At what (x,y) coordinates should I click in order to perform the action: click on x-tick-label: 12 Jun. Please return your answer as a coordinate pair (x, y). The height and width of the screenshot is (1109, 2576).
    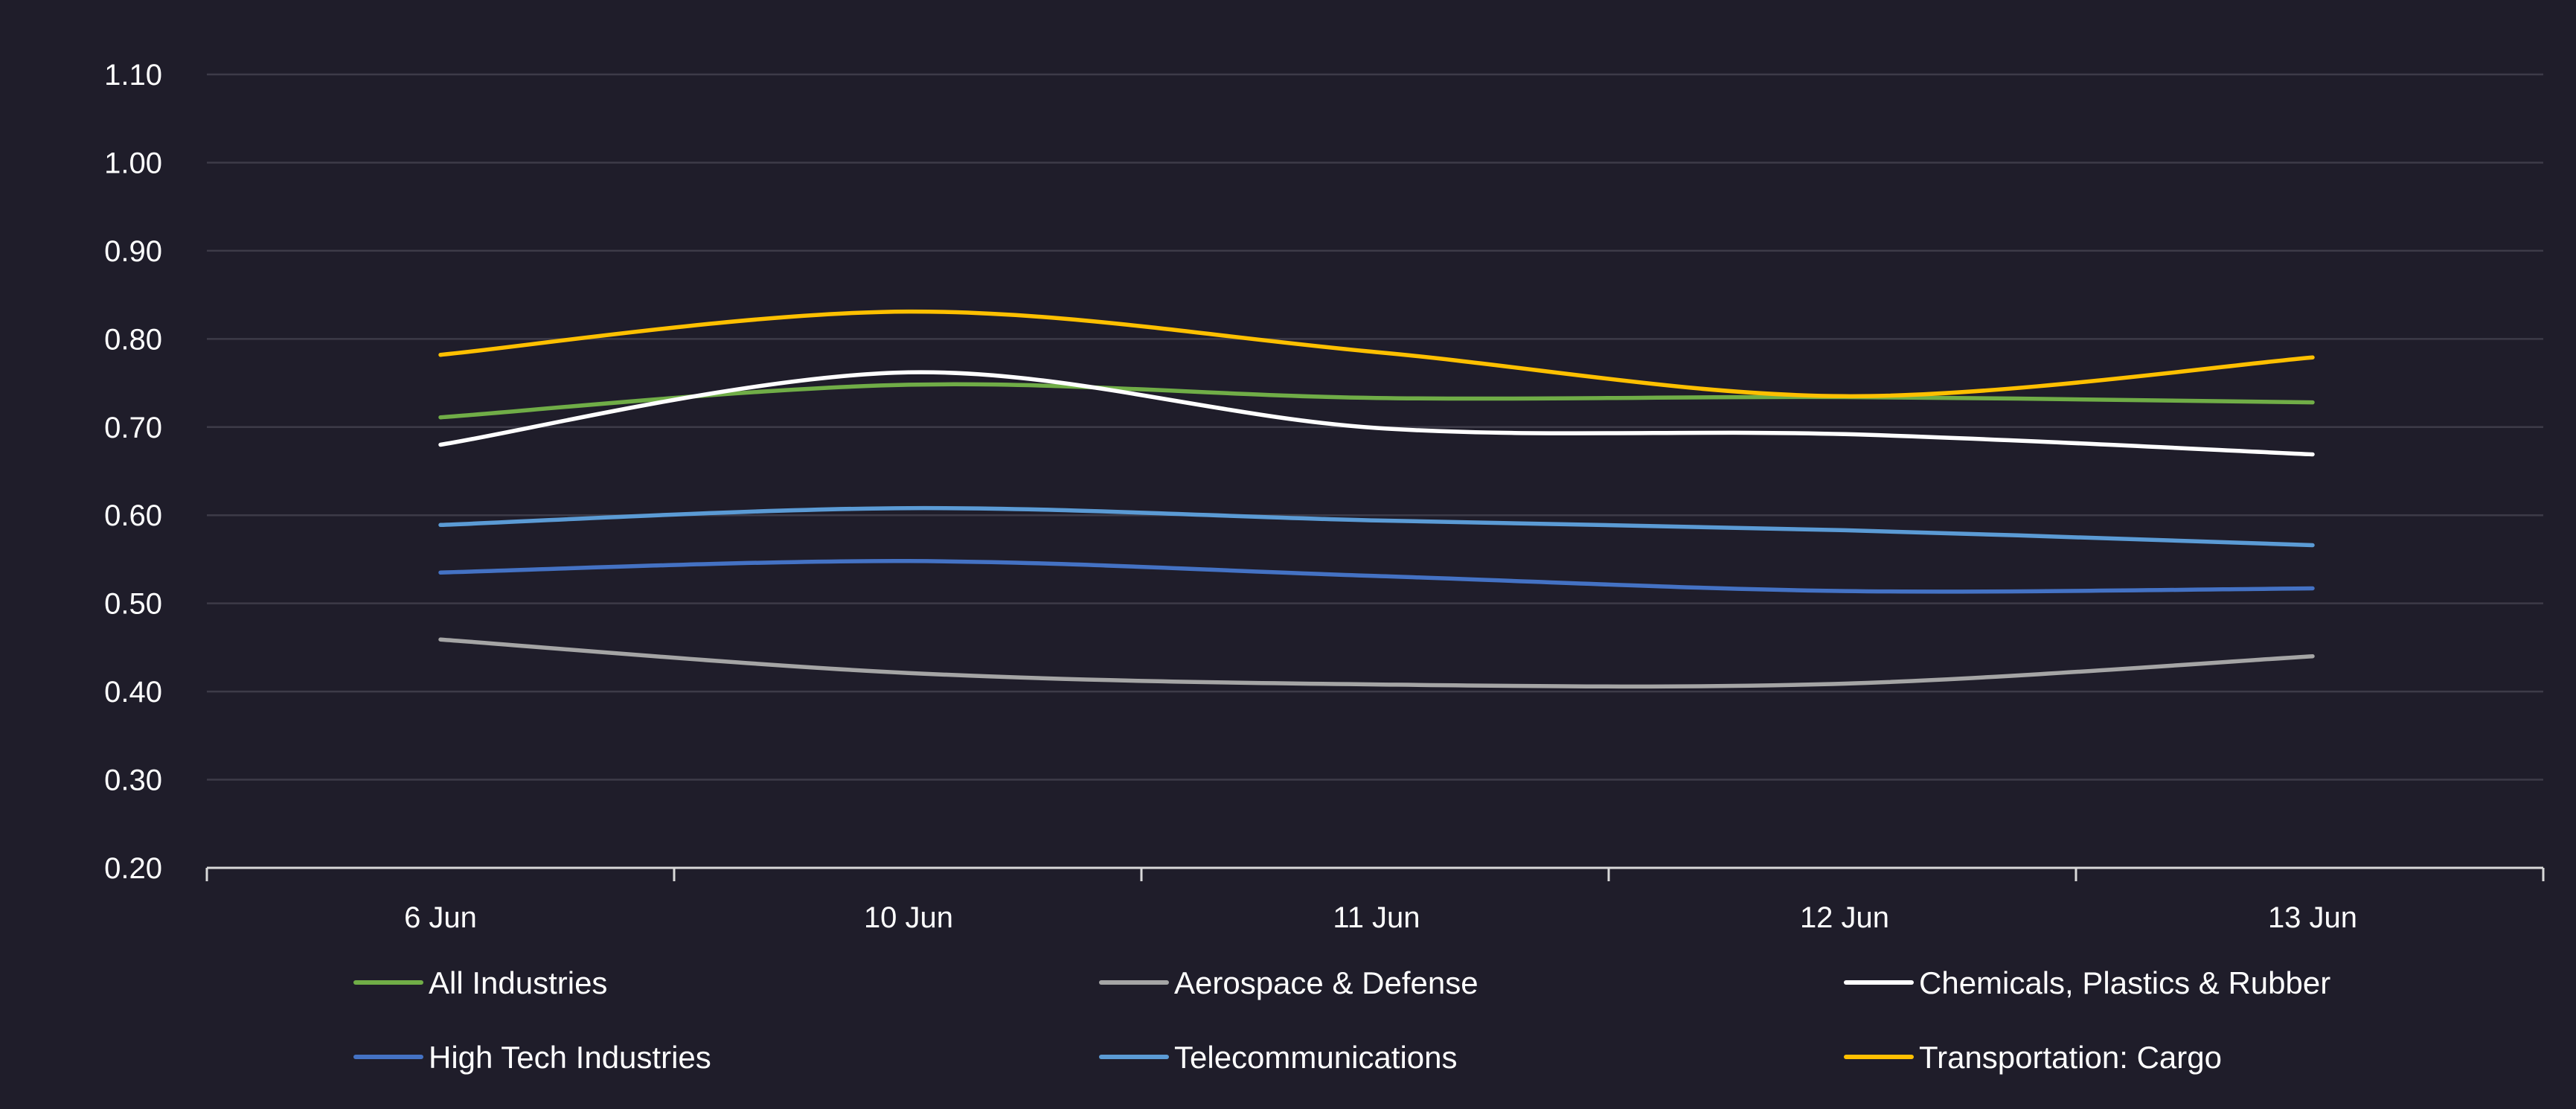
    Looking at the image, I should click on (1845, 918).